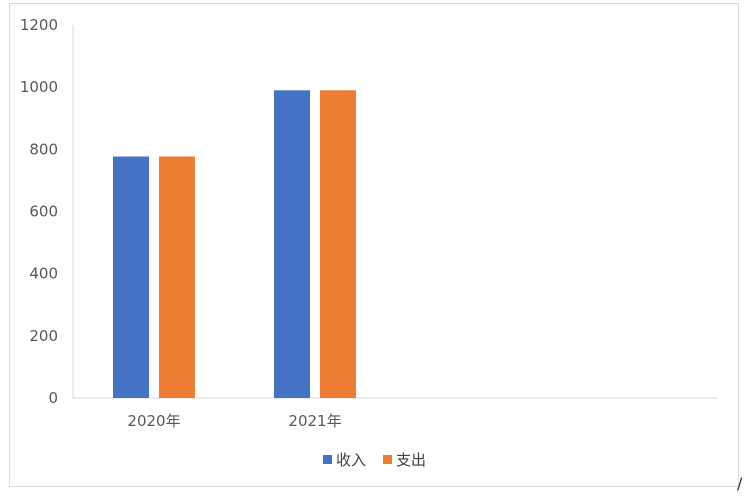 The height and width of the screenshot is (496, 744). I want to click on legend: 收入 支出, so click(374, 460).